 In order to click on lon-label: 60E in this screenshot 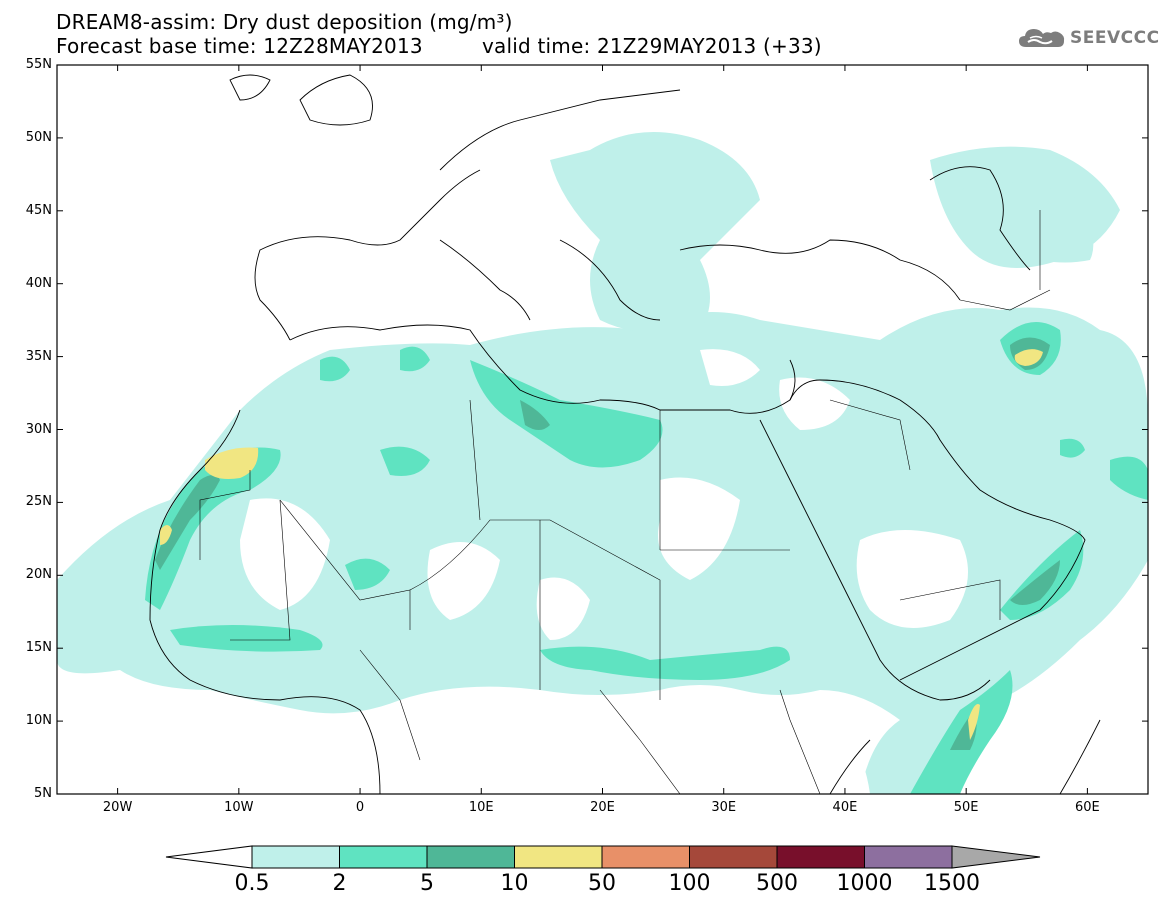, I will do `click(1087, 807)`.